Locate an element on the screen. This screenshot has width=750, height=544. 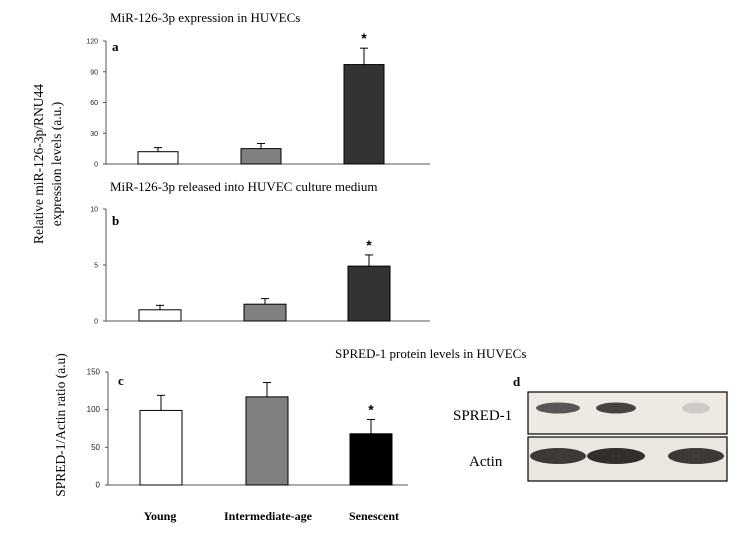
ylabel-ab-line1: Relative miR-126-3p/RNU44 is located at coordinates (38, 164).